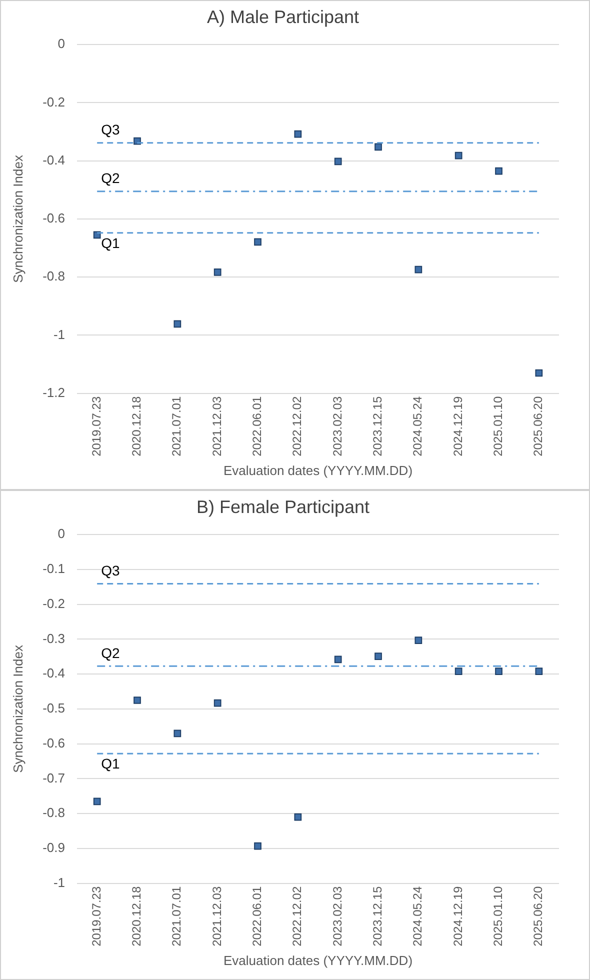  I want to click on y-tick-label: -0.1, so click(53, 568).